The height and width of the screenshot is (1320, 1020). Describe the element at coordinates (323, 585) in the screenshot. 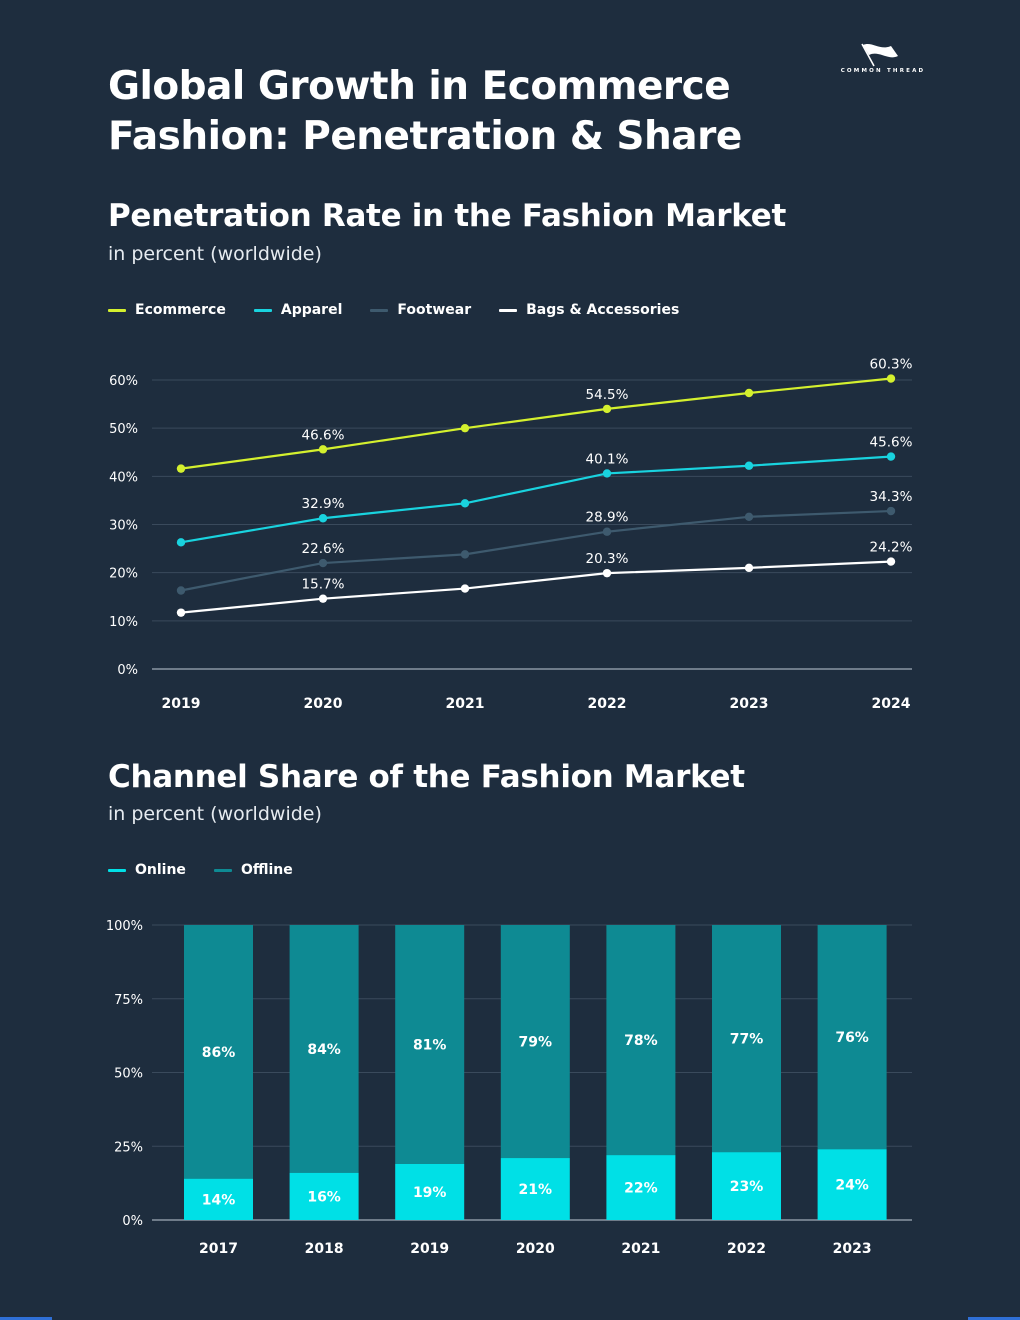

I see `data-label-bags-accessories: 15.7%` at that location.